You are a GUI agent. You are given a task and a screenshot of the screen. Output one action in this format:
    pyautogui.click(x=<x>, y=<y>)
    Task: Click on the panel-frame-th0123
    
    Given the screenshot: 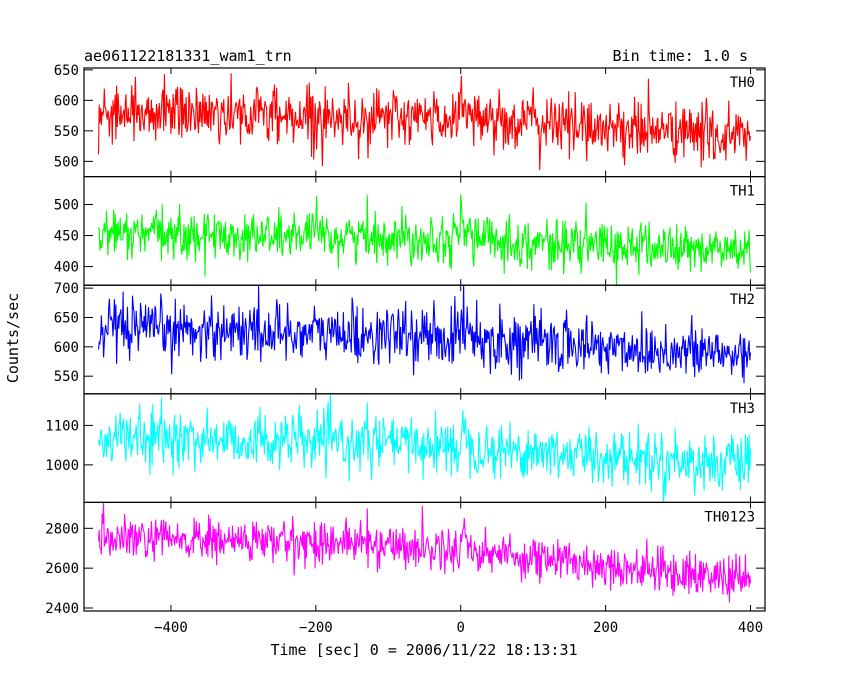 What is the action you would take?
    pyautogui.click(x=424, y=556)
    